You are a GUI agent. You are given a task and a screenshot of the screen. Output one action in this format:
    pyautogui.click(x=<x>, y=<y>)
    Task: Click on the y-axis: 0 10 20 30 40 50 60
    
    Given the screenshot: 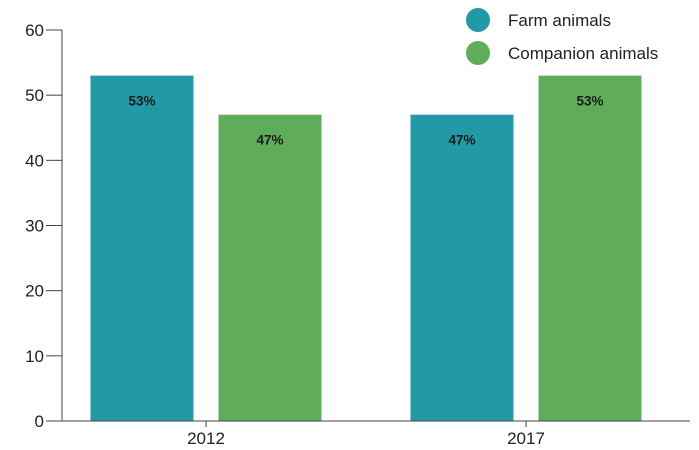 What is the action you would take?
    pyautogui.click(x=44, y=226)
    